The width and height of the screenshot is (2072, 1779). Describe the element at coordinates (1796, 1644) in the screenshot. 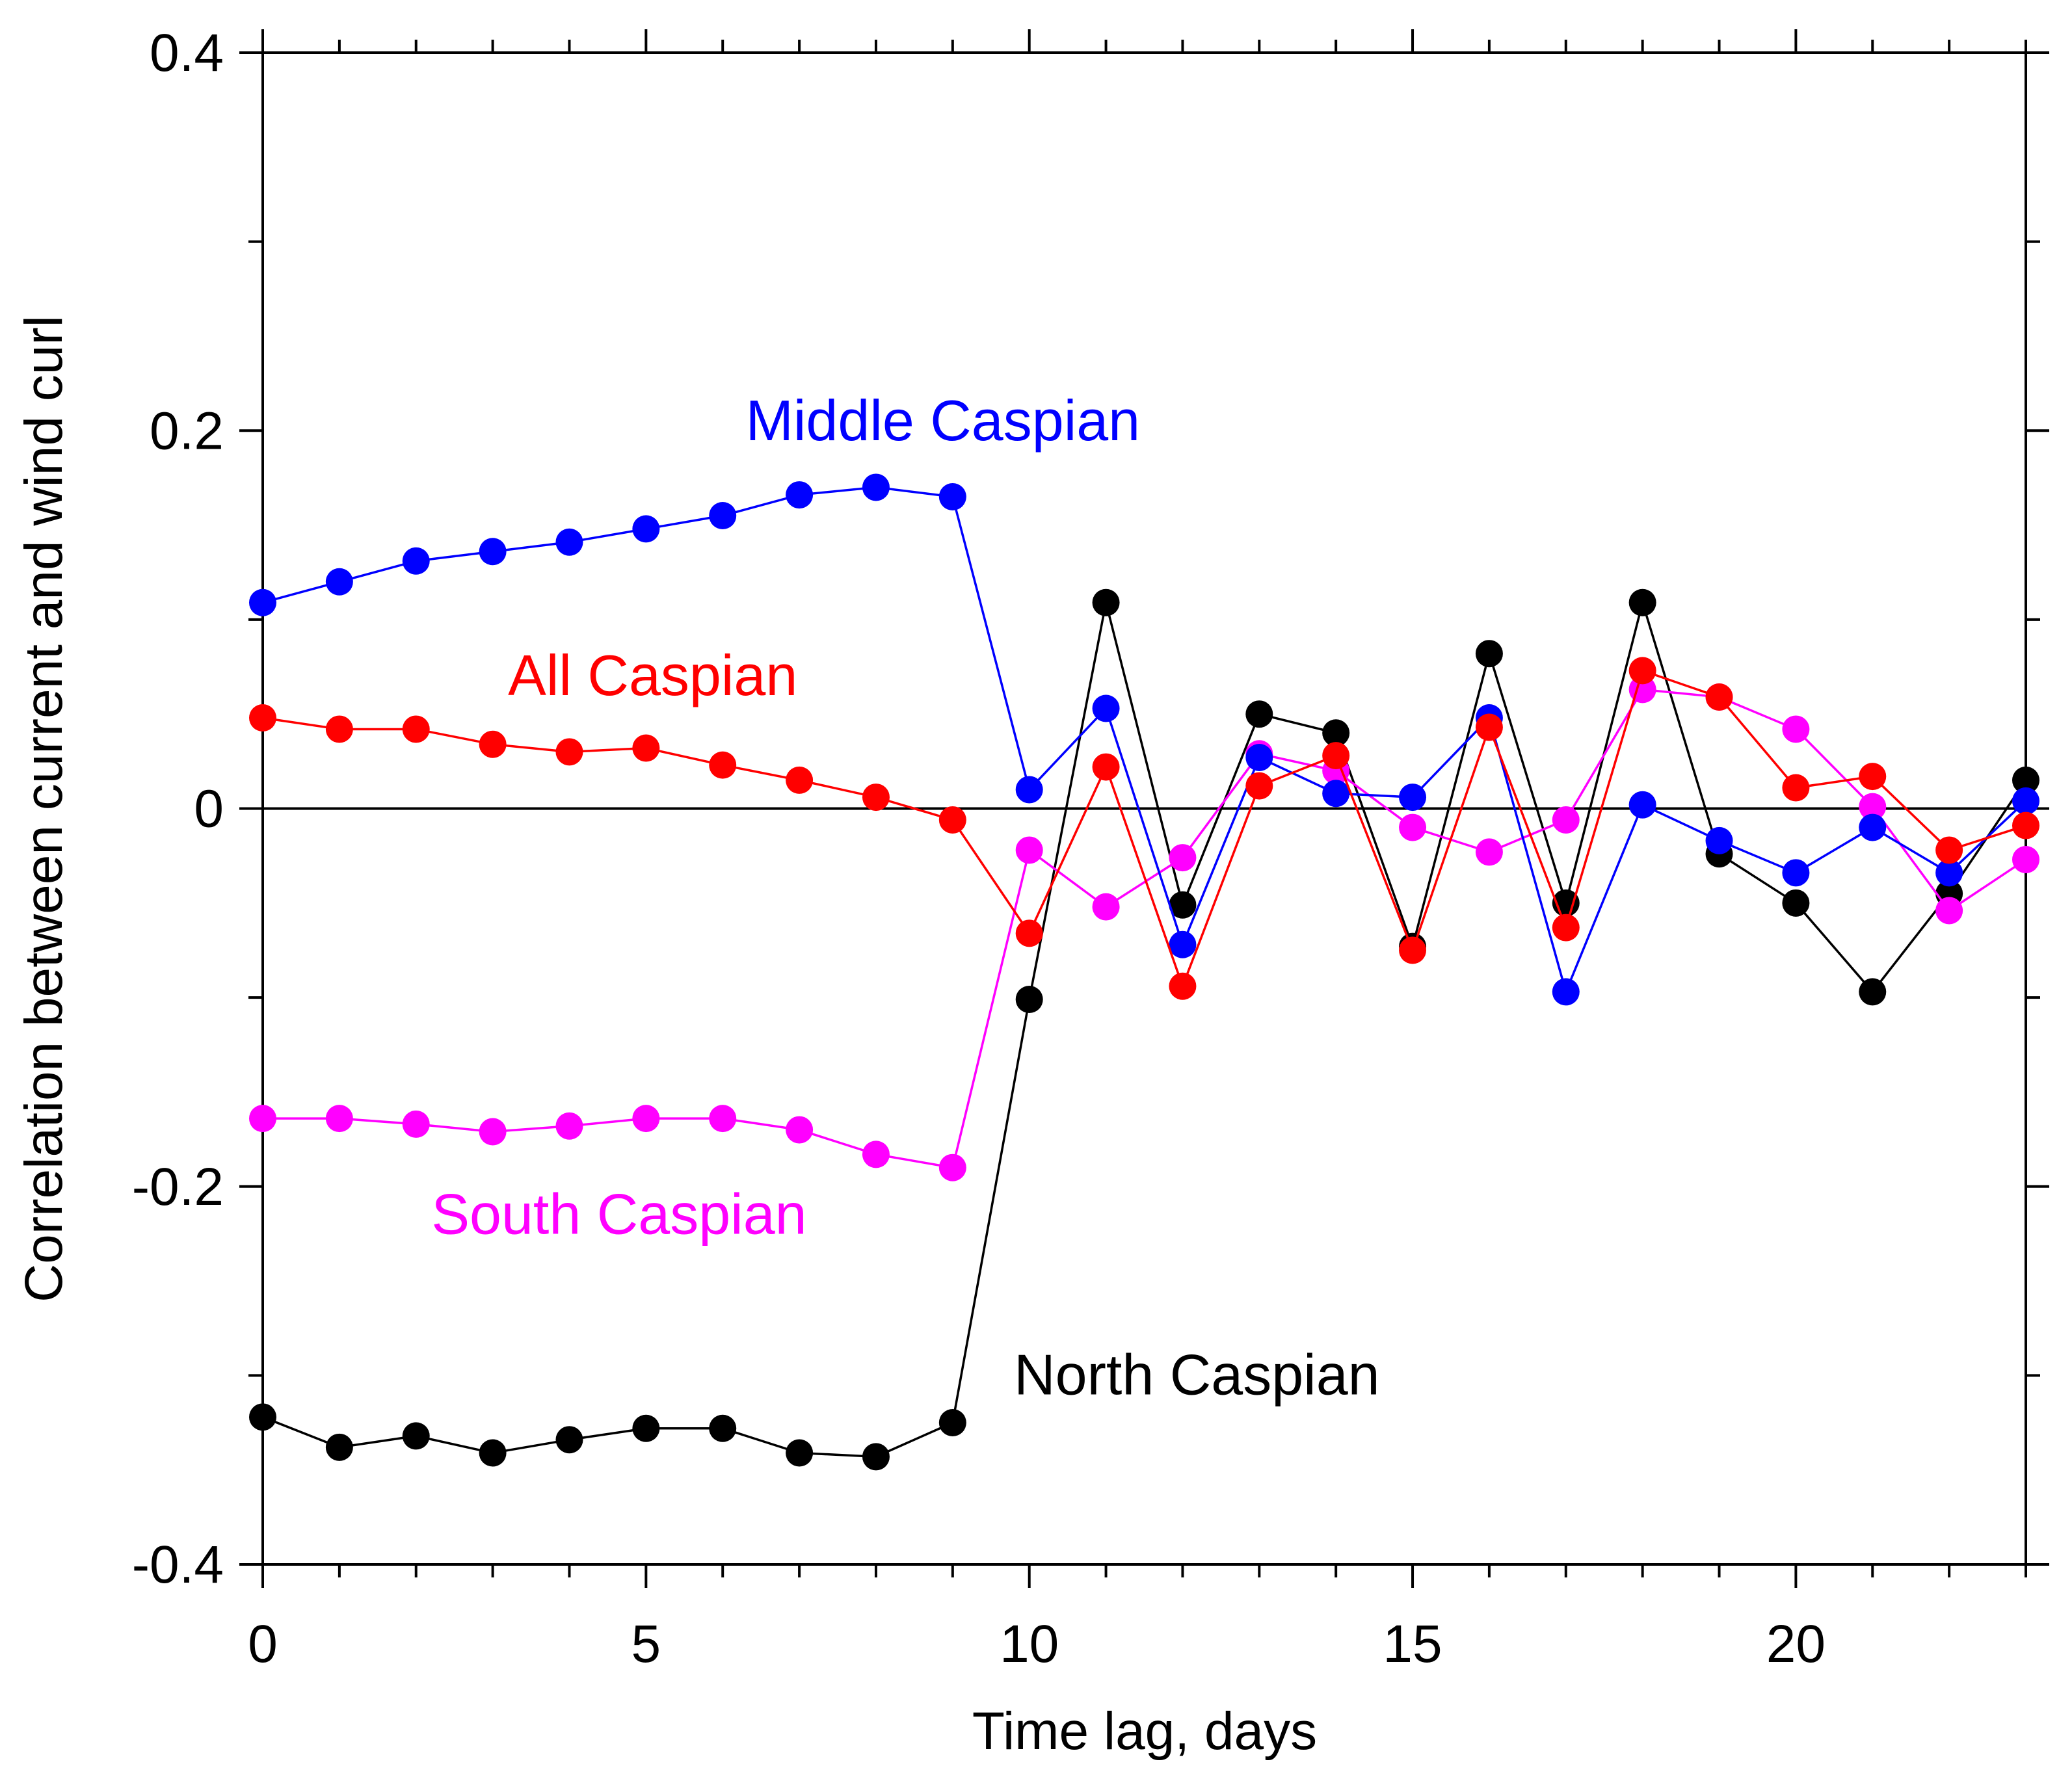

I see `x-tick-label: 20` at that location.